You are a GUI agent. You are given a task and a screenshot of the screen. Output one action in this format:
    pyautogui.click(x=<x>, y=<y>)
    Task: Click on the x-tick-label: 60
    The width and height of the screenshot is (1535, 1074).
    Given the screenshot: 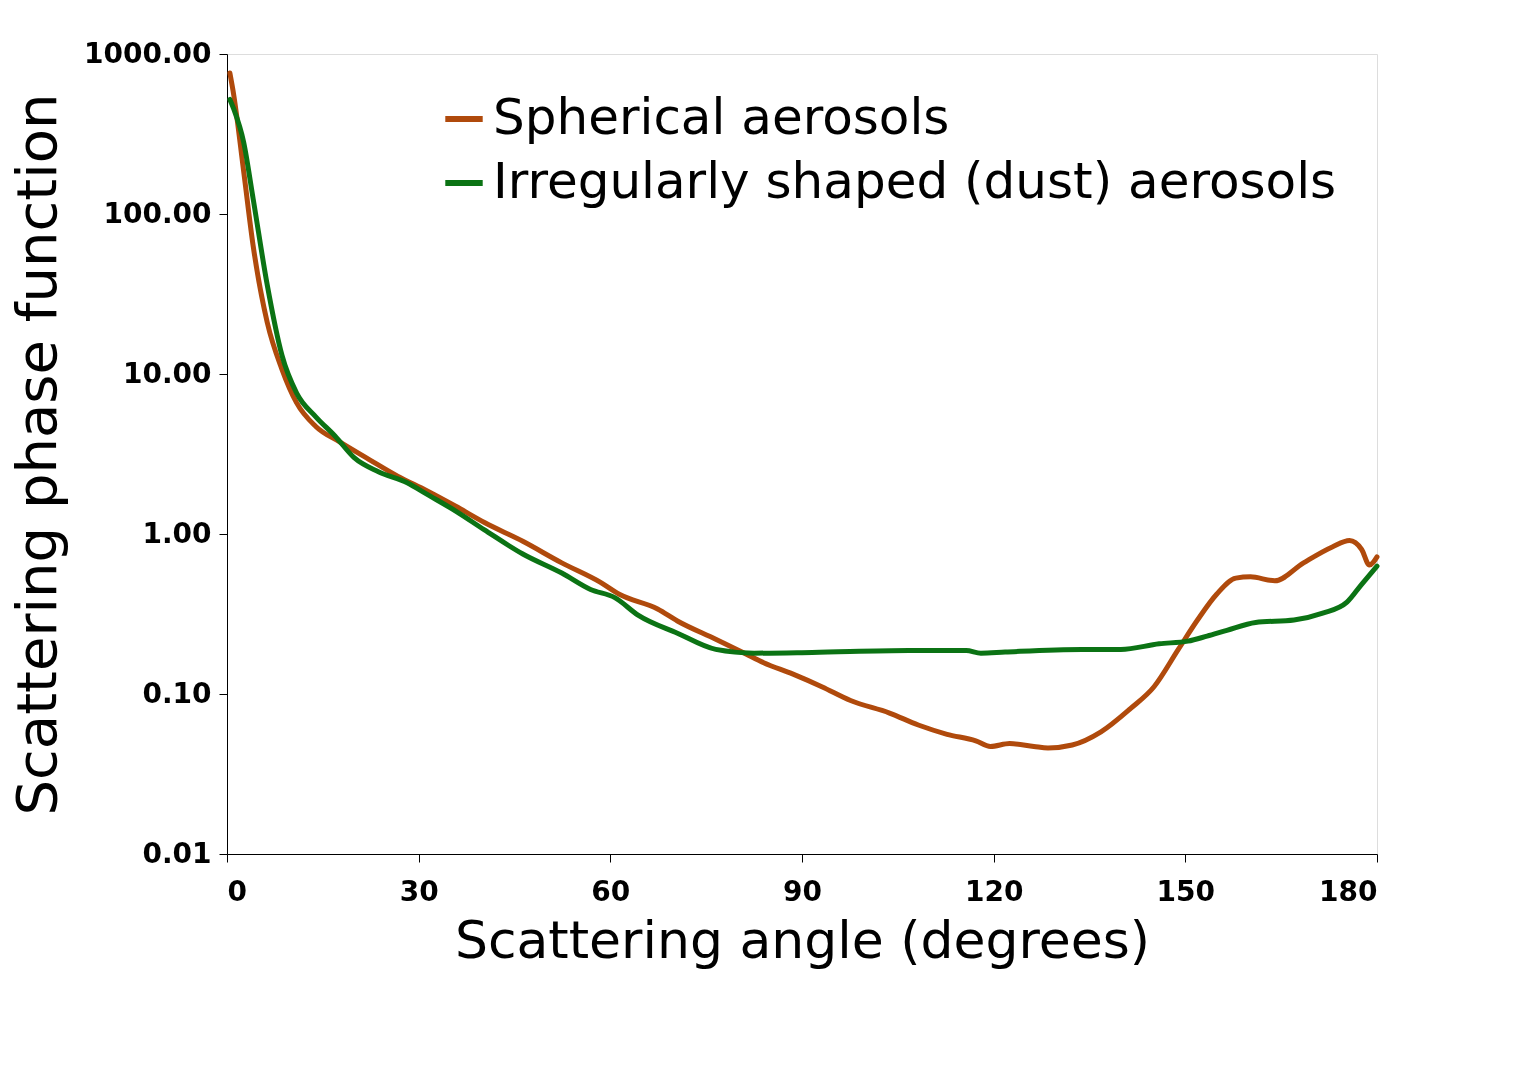 What is the action you would take?
    pyautogui.click(x=611, y=891)
    